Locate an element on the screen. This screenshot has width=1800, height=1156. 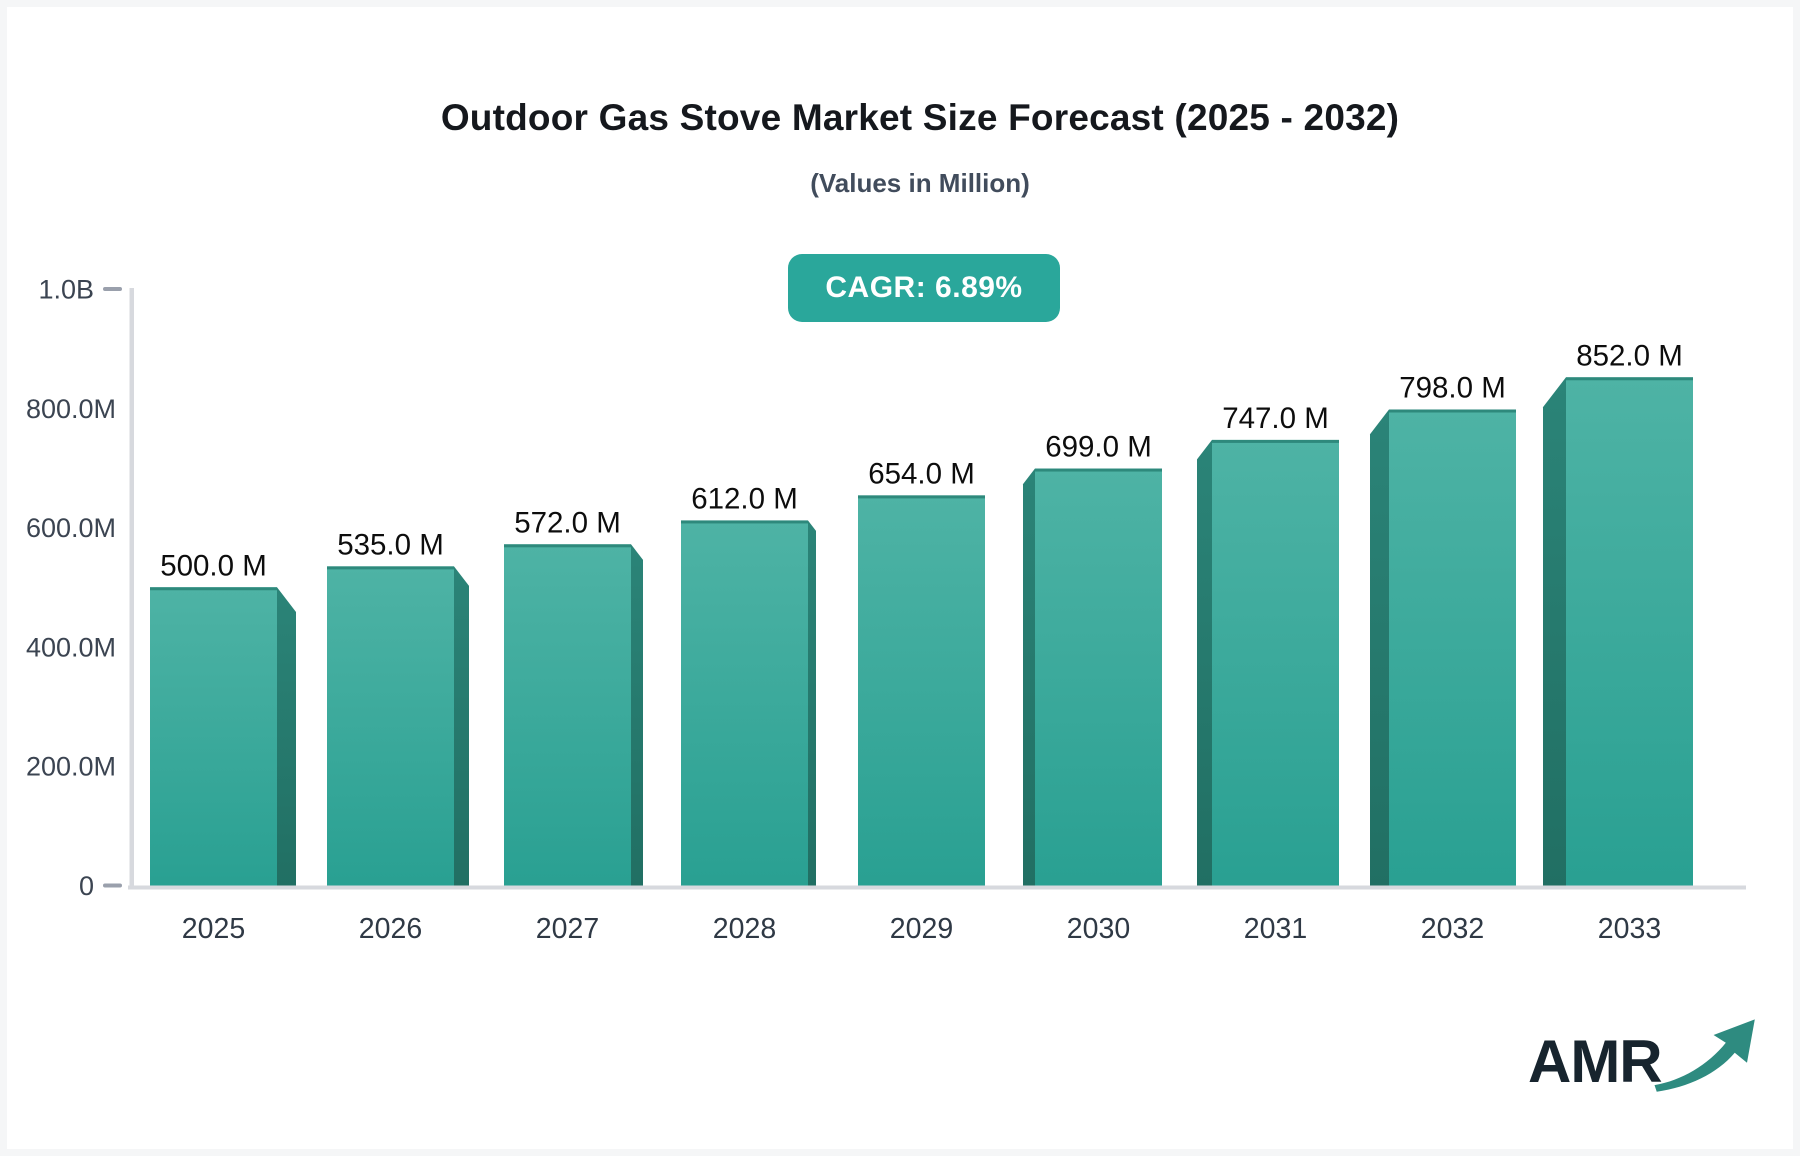
y-axis-tick-label: 400.0M is located at coordinates (71, 647).